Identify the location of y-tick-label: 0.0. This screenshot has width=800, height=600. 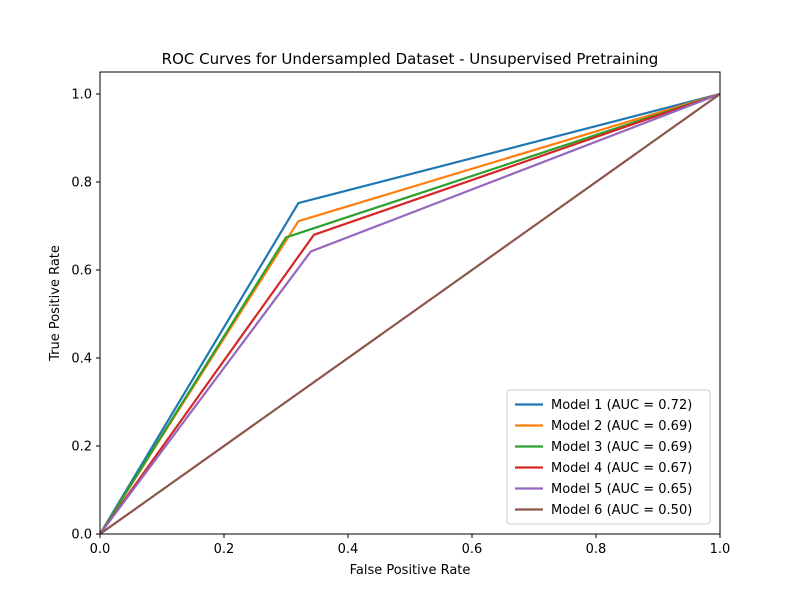
(81, 535).